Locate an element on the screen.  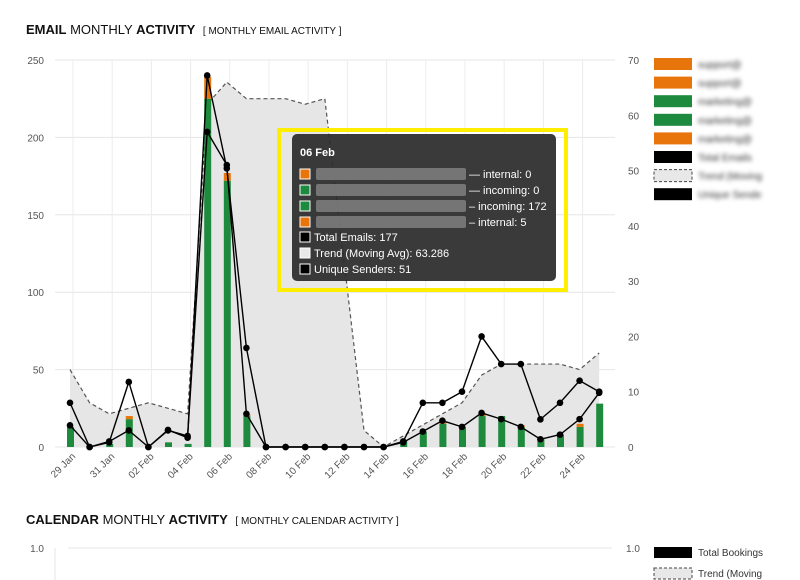
tooltip-highlight-frame is located at coordinates (422, 210).